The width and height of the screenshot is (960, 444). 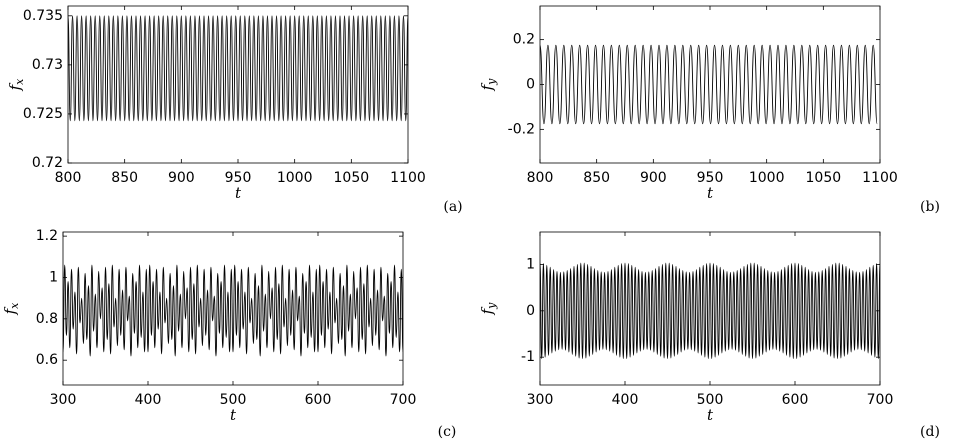 I want to click on y-tick-label: -1, so click(x=528, y=357).